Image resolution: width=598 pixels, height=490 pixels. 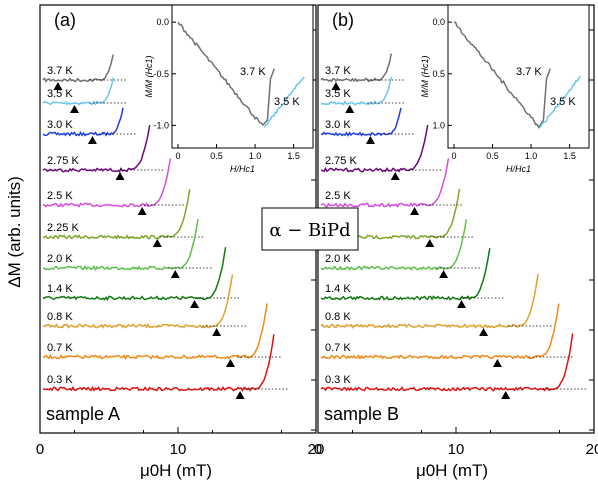 What do you see at coordinates (158, 363) in the screenshot?
I see `curve-03K` at bounding box center [158, 363].